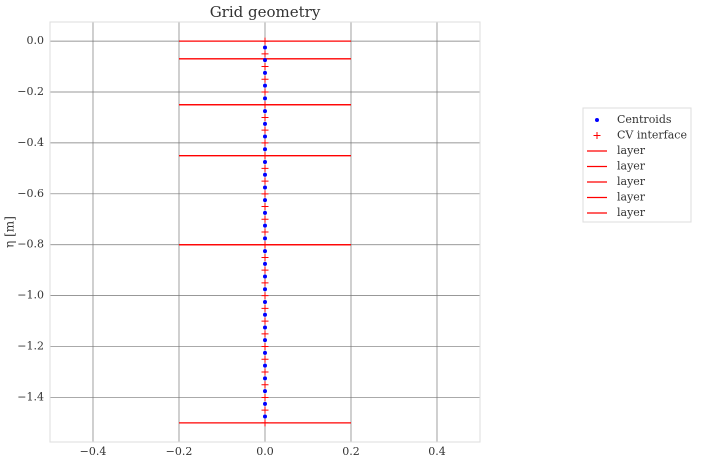 Image resolution: width=709 pixels, height=472 pixels. Describe the element at coordinates (30, 396) in the screenshot. I see `y-tick-label: −1.4` at that location.